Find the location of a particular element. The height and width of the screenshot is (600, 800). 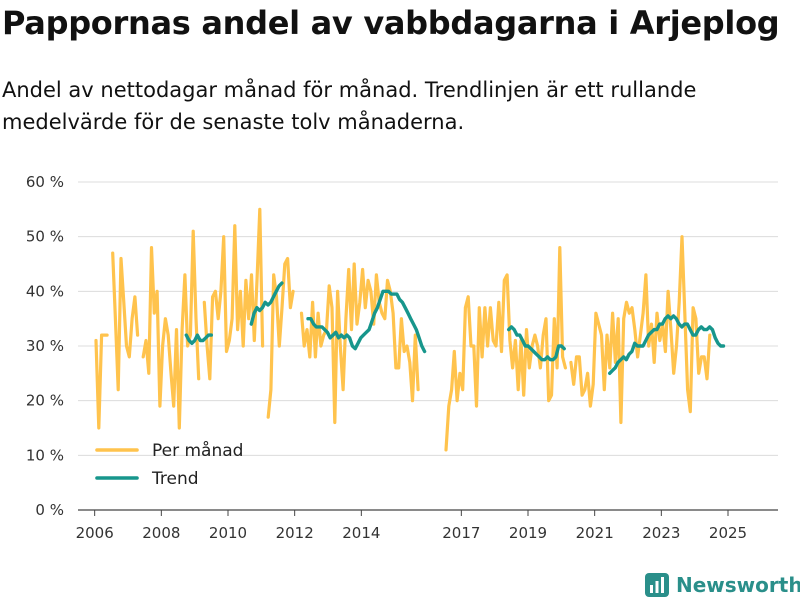

x-tick-label: 2025 is located at coordinates (728, 533).